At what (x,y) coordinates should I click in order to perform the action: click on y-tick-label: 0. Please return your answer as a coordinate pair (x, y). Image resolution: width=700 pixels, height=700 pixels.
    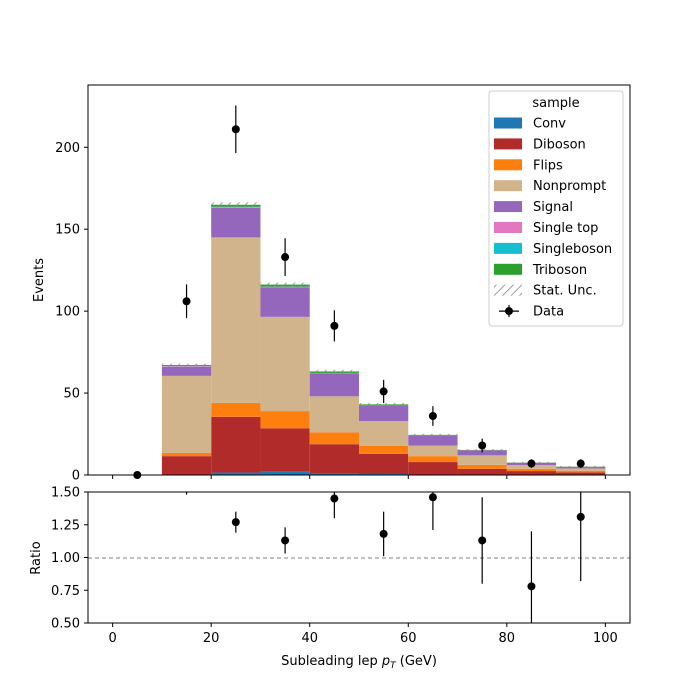
    Looking at the image, I should click on (76, 476).